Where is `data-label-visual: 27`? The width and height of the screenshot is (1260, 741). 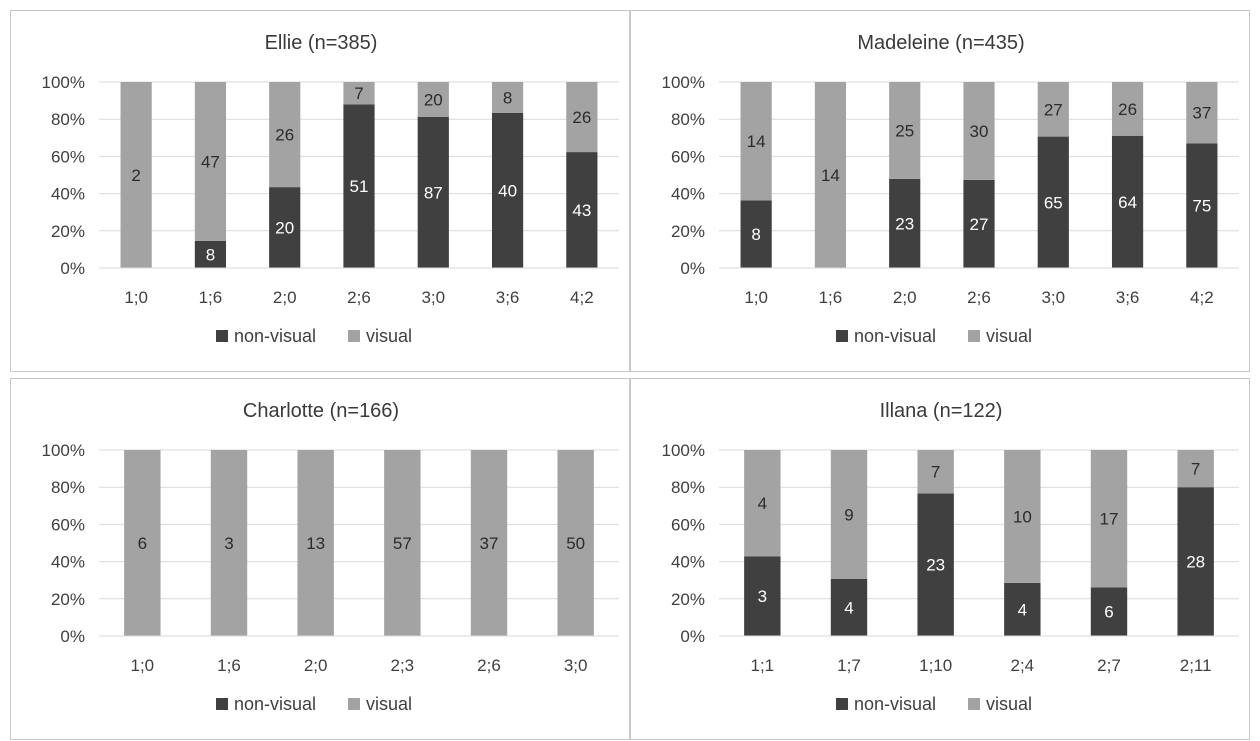
data-label-visual: 27 is located at coordinates (1053, 109).